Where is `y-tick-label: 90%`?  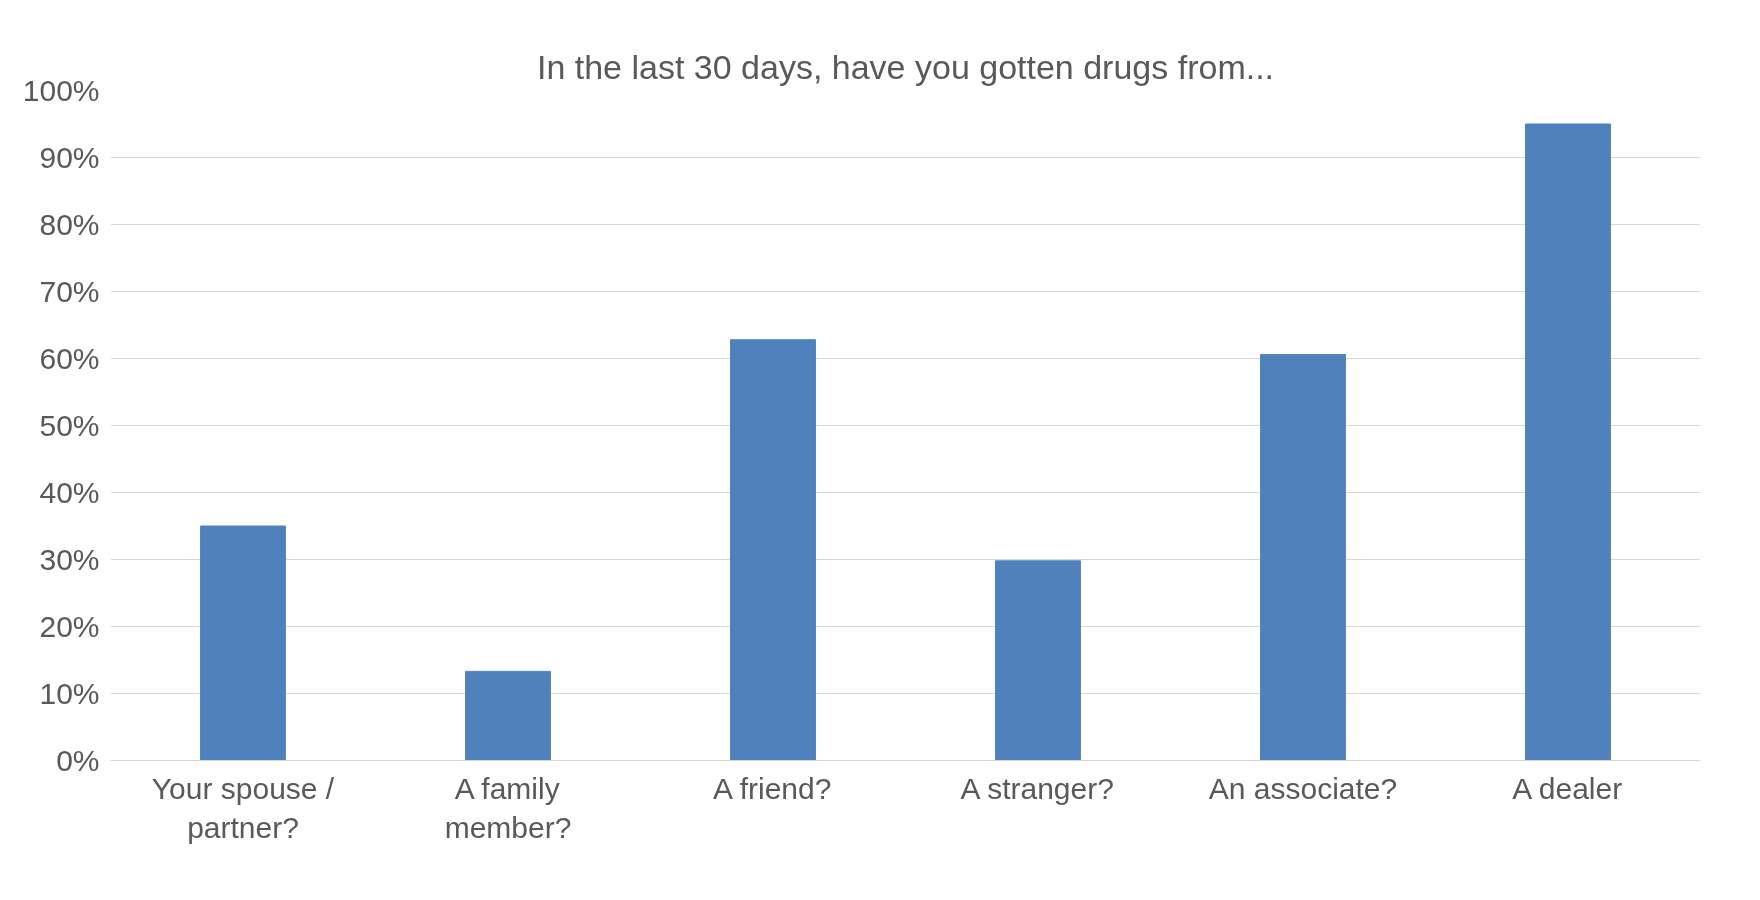 y-tick-label: 90% is located at coordinates (69, 157).